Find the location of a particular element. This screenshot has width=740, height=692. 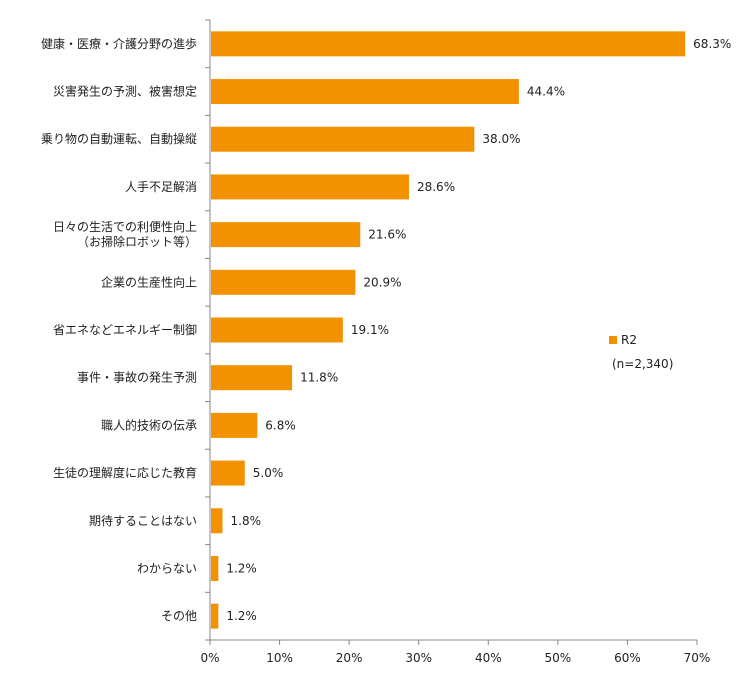

x-tick-label: 20% is located at coordinates (349, 658).